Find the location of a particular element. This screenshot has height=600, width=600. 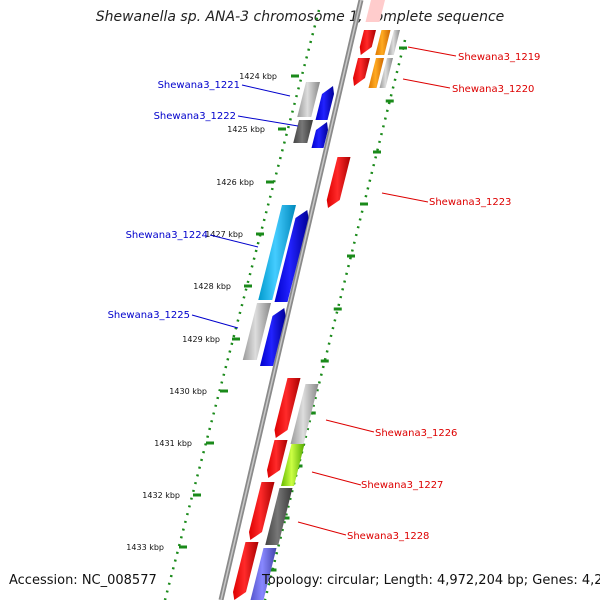

gene-block-shewana3-1219-orange is located at coordinates (383, 42).